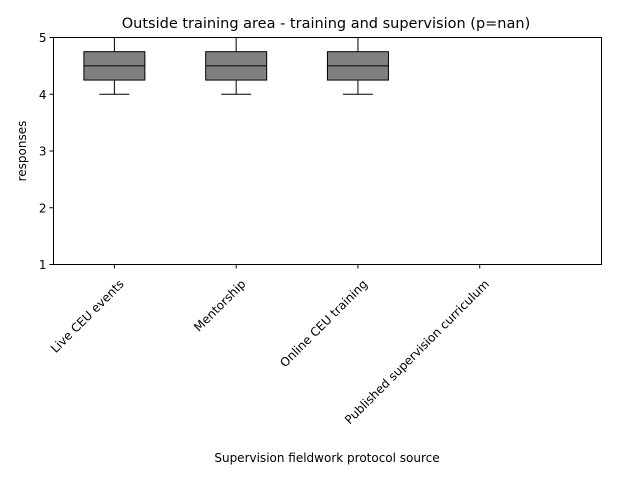  Describe the element at coordinates (417, 352) in the screenshot. I see `x-tick-label: Published supervision curriculum` at that location.